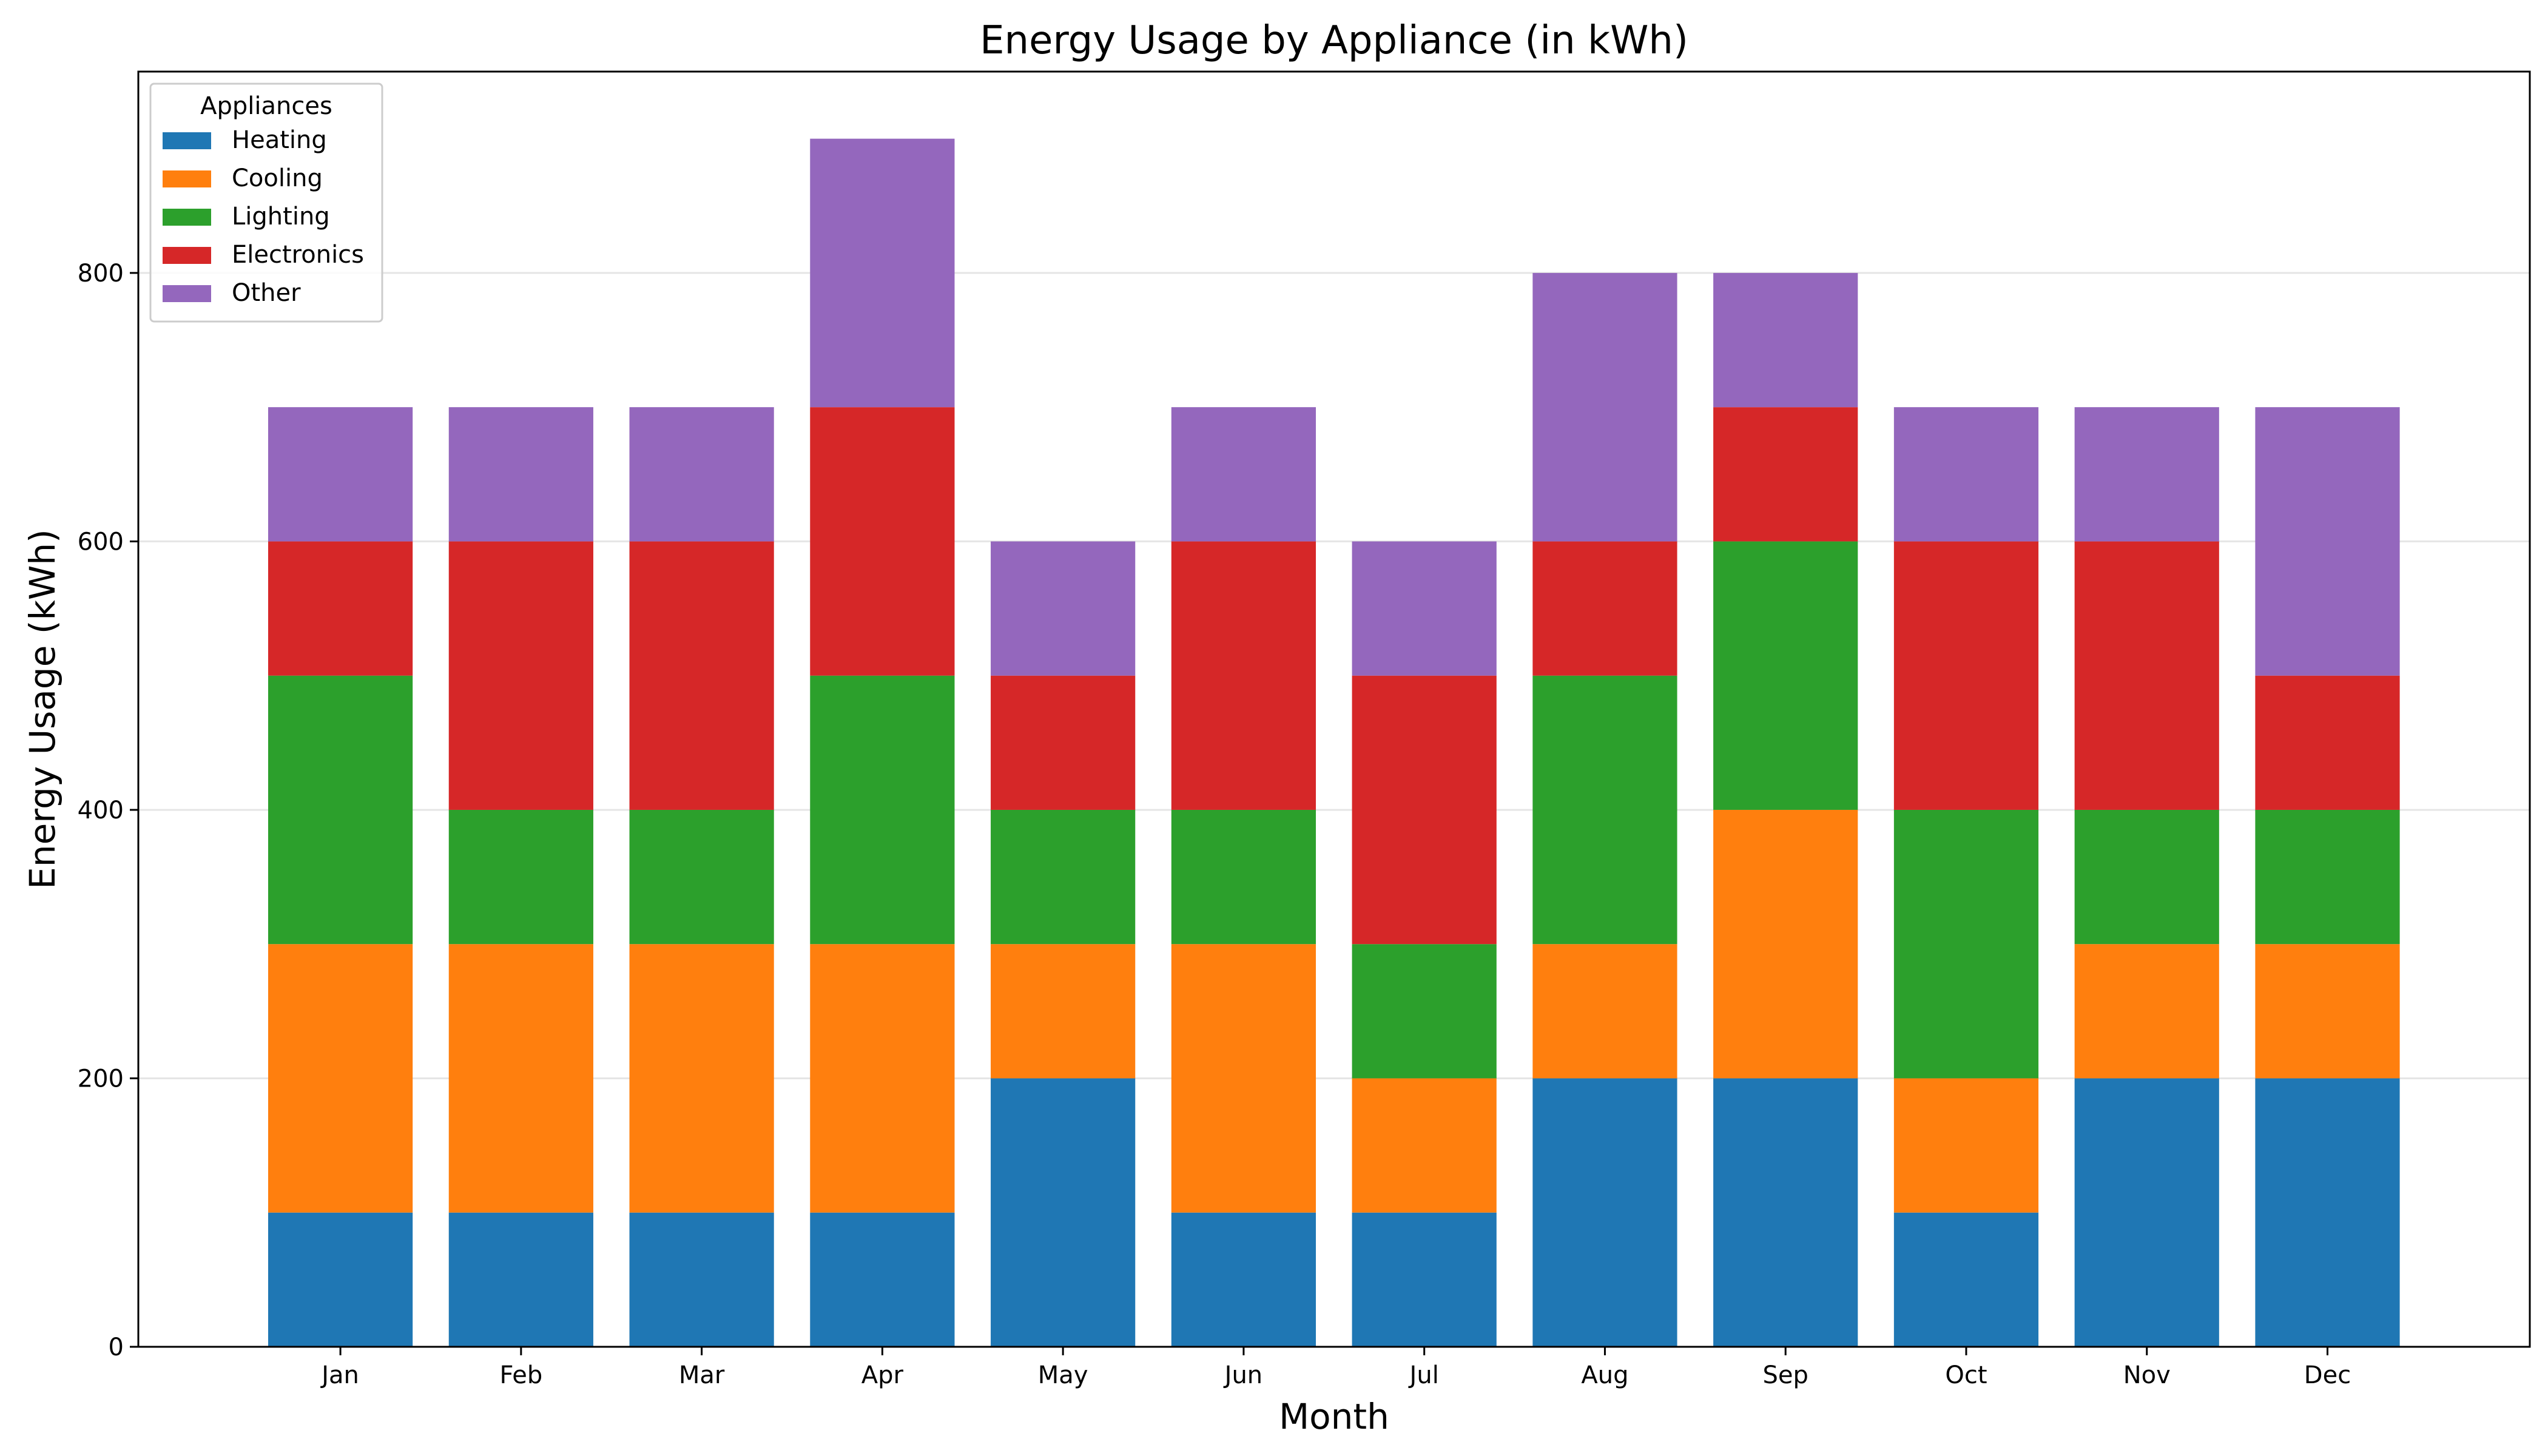  I want to click on x-tick-label: May, so click(1063, 1375).